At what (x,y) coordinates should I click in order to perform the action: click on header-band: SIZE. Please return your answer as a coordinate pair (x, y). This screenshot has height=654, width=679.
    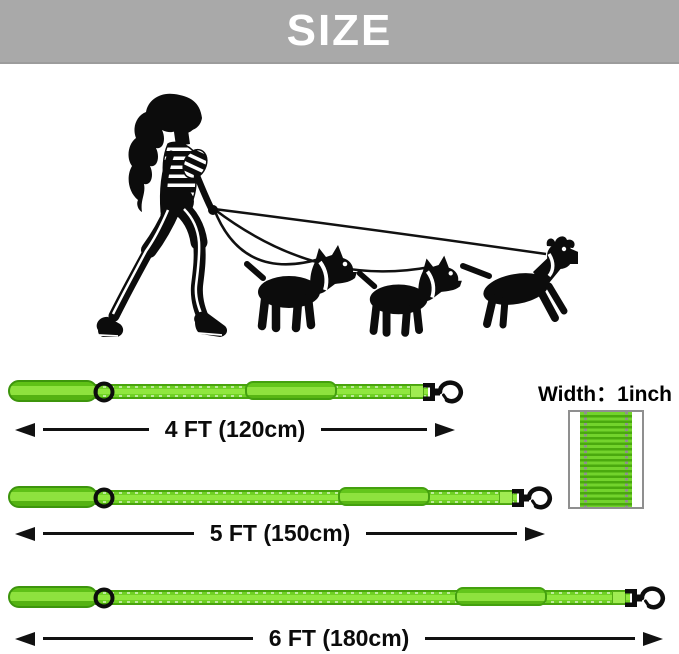
    Looking at the image, I should click on (339, 32).